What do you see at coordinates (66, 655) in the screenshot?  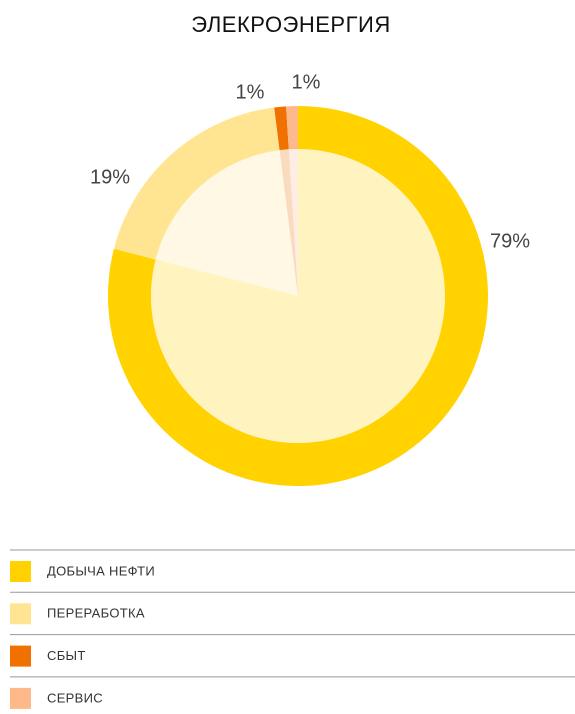 I see `legend-label: СБЫТ` at bounding box center [66, 655].